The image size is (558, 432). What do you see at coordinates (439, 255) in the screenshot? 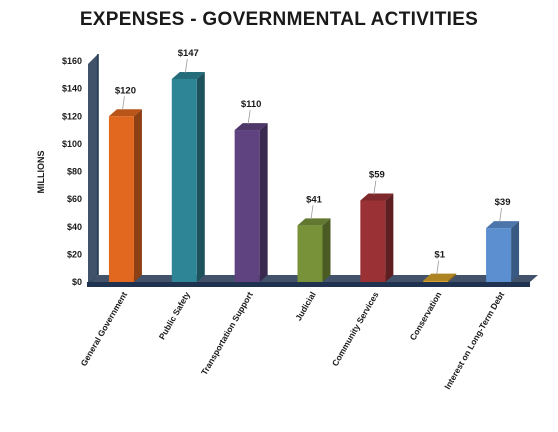
I see `data-label: $1` at bounding box center [439, 255].